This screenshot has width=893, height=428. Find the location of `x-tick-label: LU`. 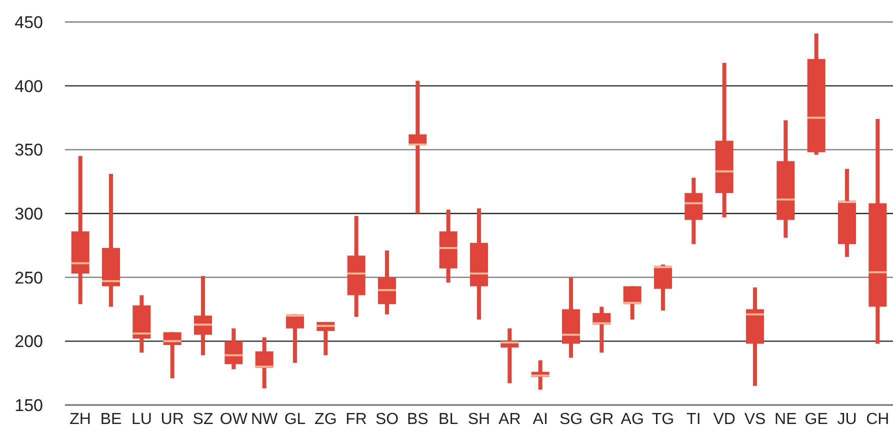

x-tick-label: LU is located at coordinates (141, 419).